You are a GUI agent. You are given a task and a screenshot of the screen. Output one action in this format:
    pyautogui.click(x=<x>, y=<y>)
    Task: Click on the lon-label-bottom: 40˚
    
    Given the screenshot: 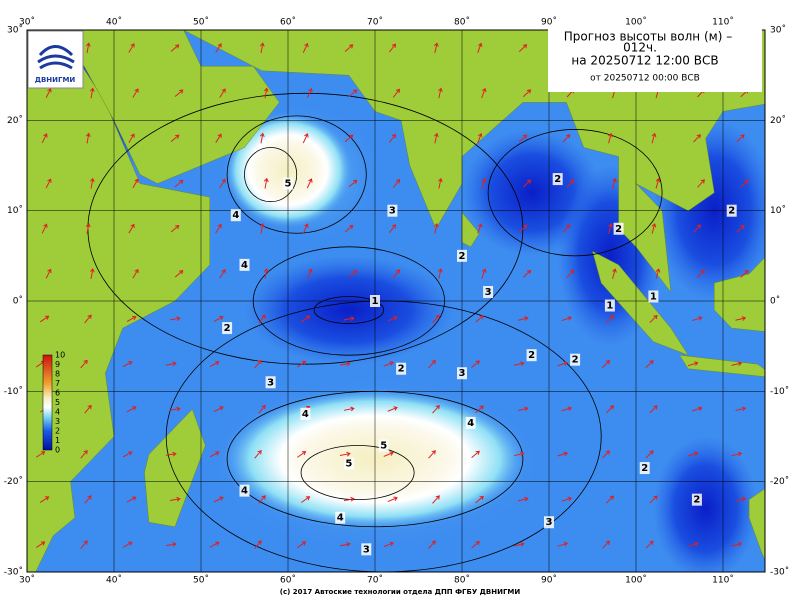 What is the action you would take?
    pyautogui.click(x=114, y=580)
    